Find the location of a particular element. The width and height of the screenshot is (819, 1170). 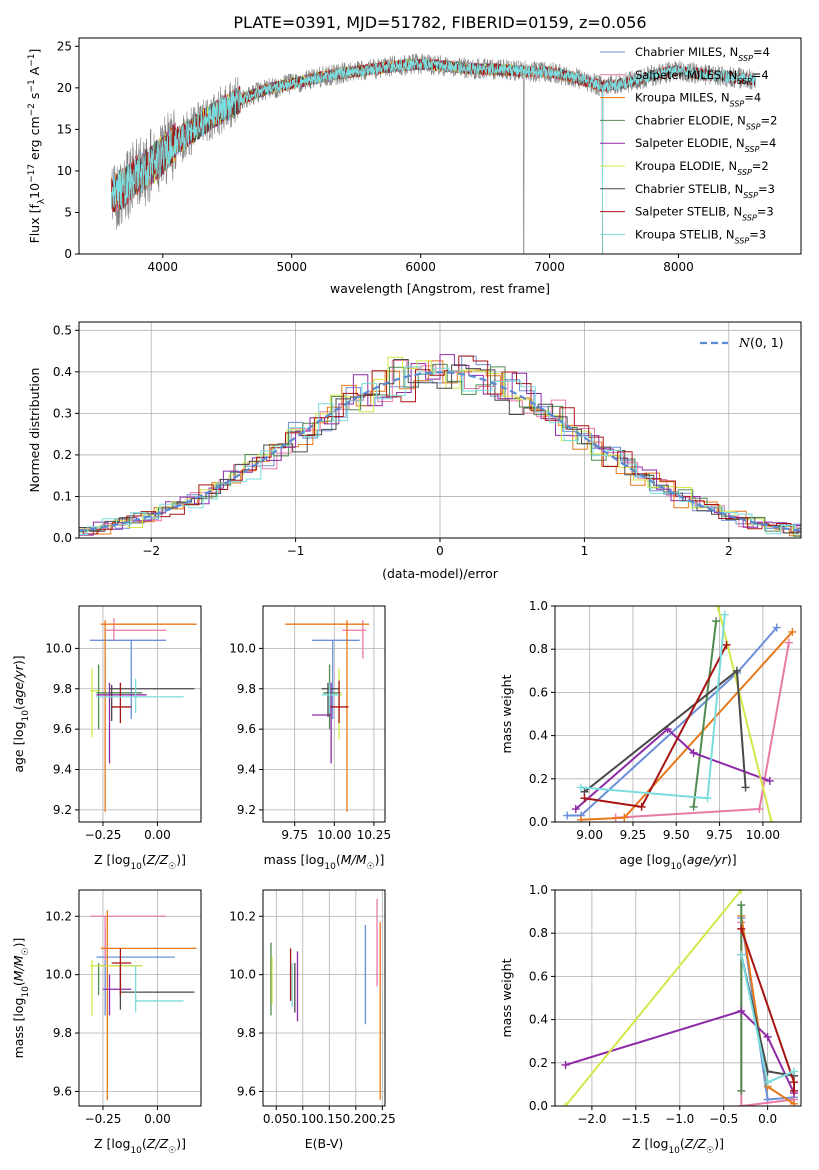

y-tick-label: 0.6 is located at coordinates (538, 976).